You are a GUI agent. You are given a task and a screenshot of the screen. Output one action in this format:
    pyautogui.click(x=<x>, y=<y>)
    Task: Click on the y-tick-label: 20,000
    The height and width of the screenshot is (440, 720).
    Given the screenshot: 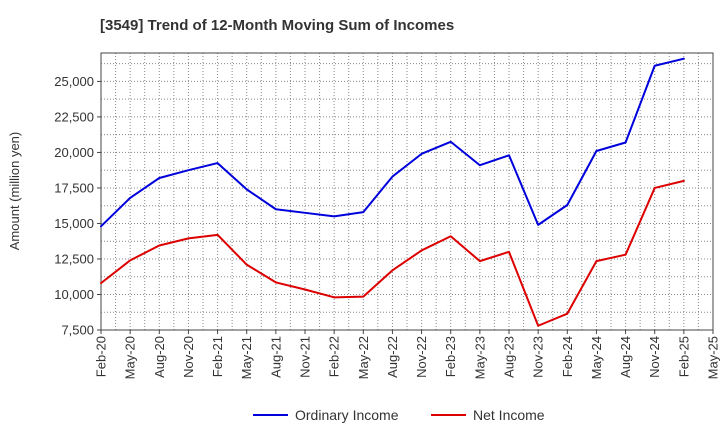 What is the action you would take?
    pyautogui.click(x=74, y=152)
    